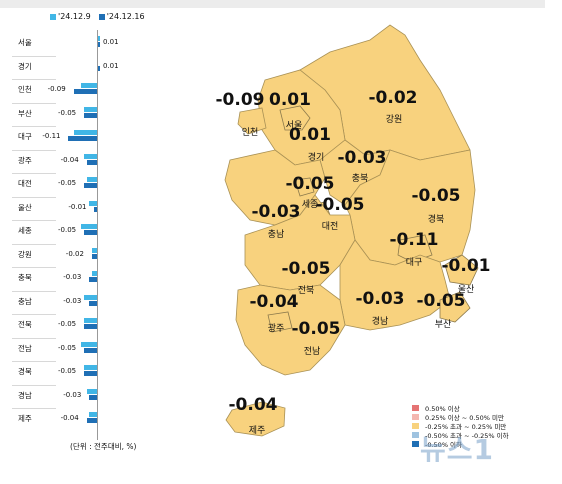 Image resolution: width=562 pixels, height=484 pixels. Describe the element at coordinates (310, 205) in the screenshot. I see `map-region-name: 세종` at that location.